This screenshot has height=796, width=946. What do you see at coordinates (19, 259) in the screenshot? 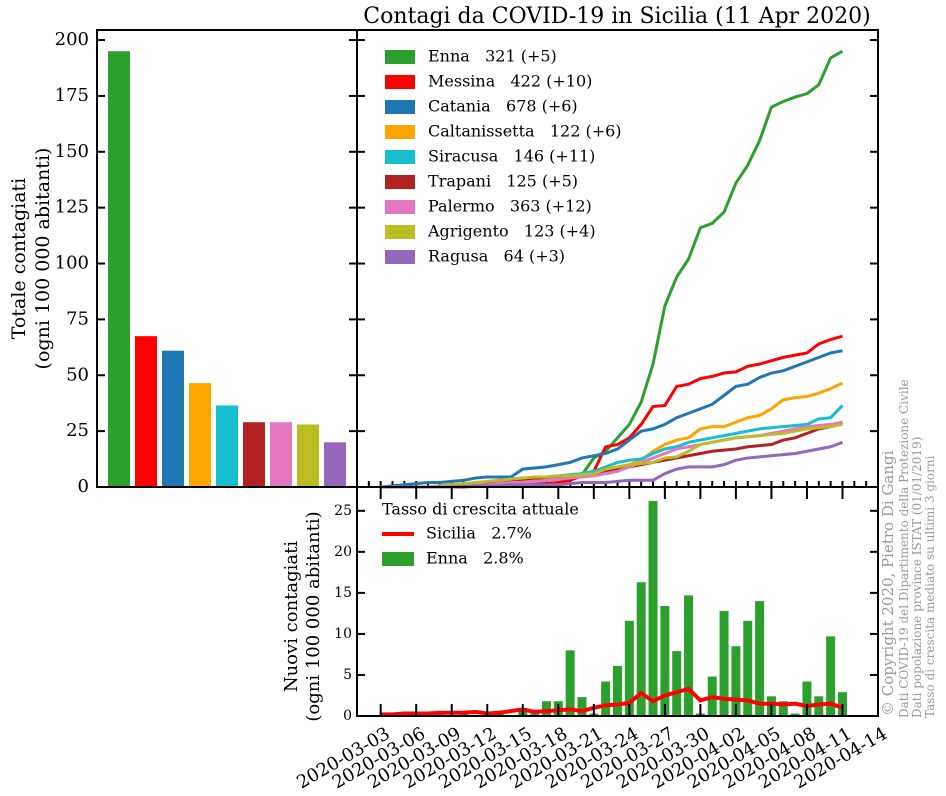
I see `y-axis-label: Totale contagiati` at bounding box center [19, 259].